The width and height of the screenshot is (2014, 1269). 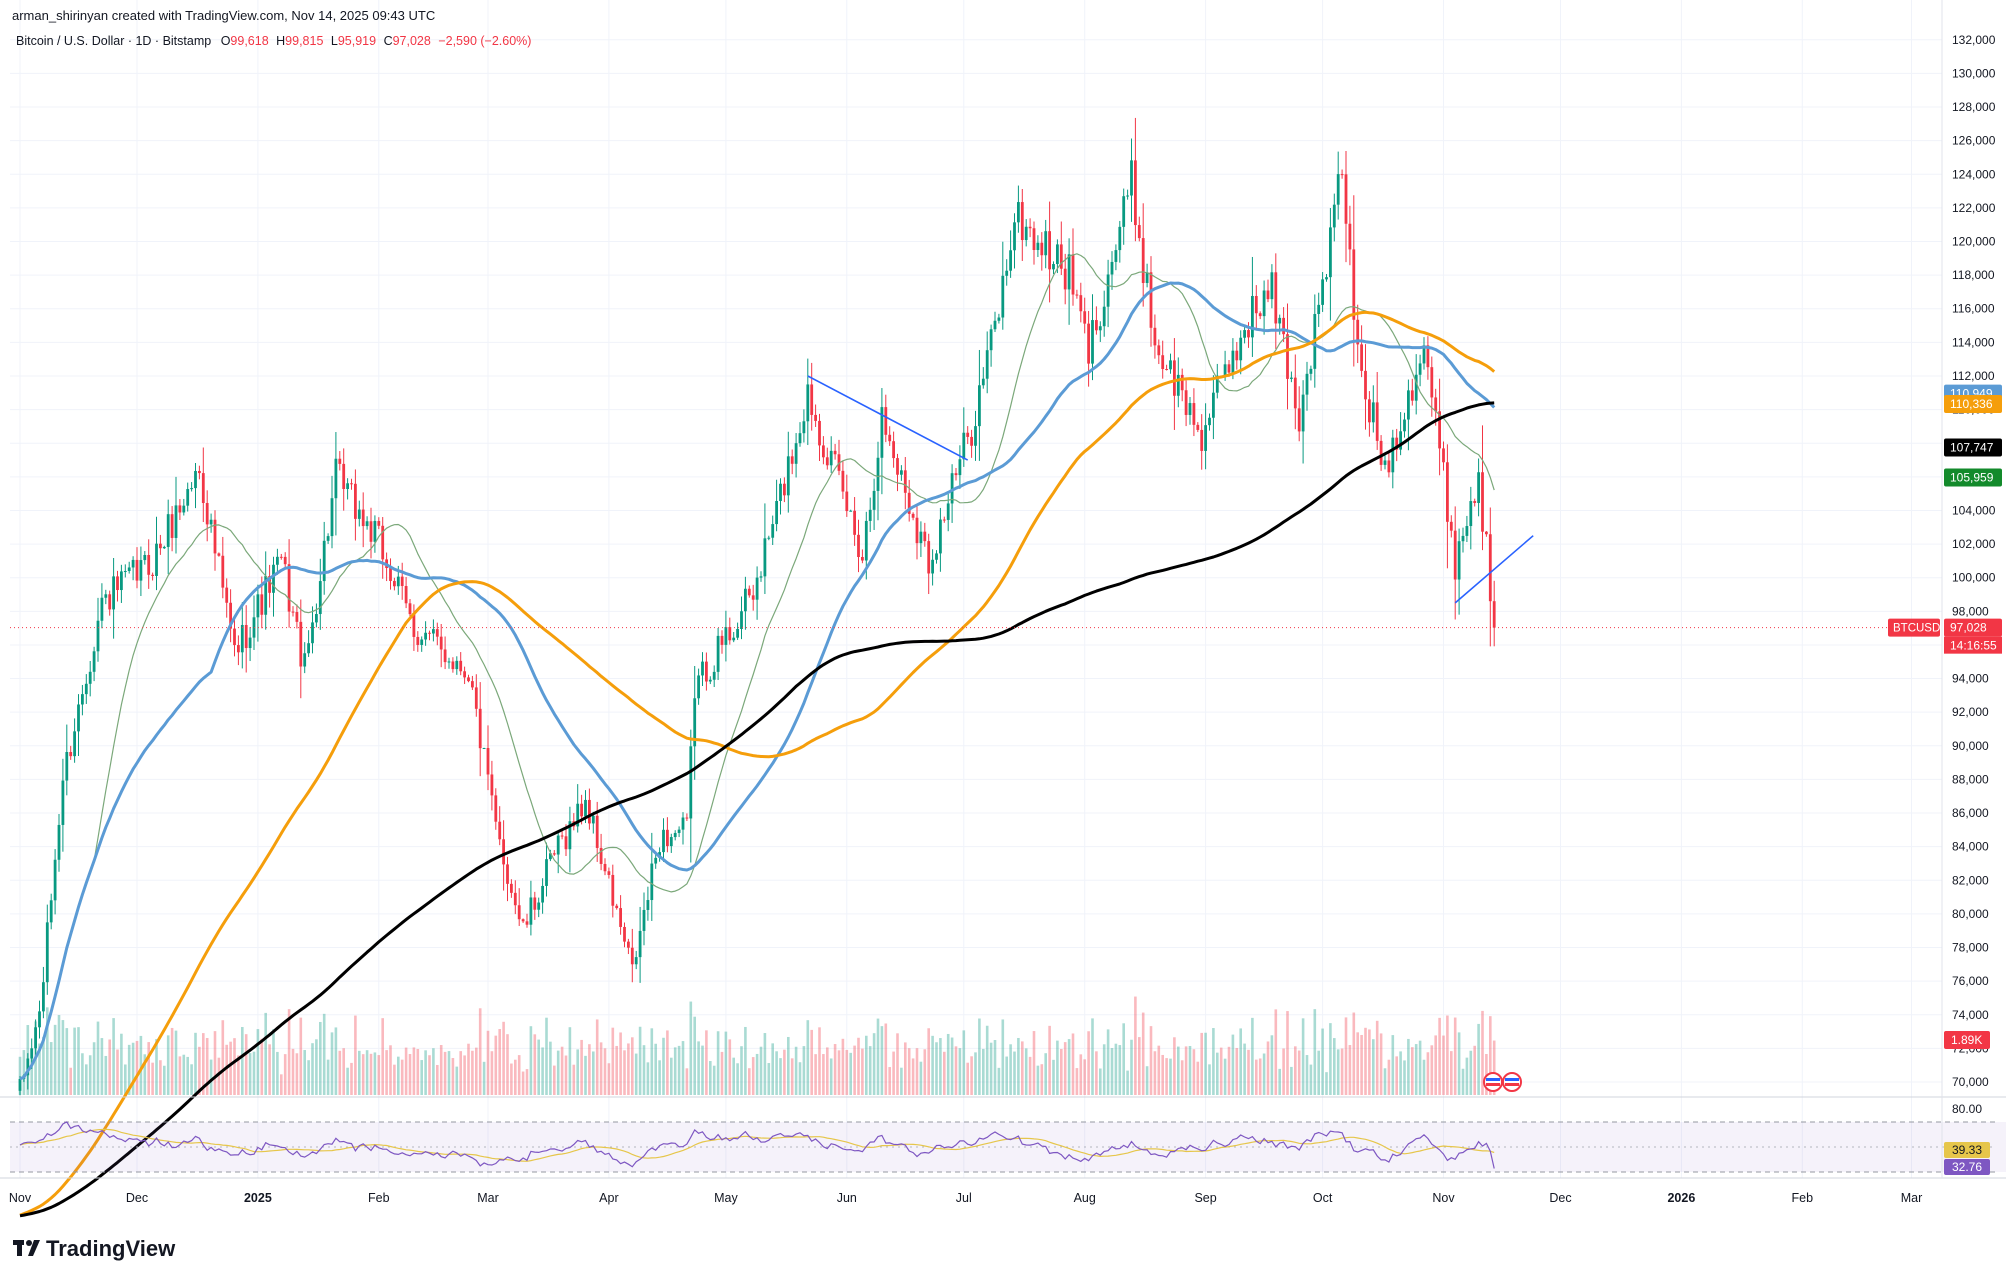 What do you see at coordinates (1170, 489) in the screenshot?
I see `trendlines` at bounding box center [1170, 489].